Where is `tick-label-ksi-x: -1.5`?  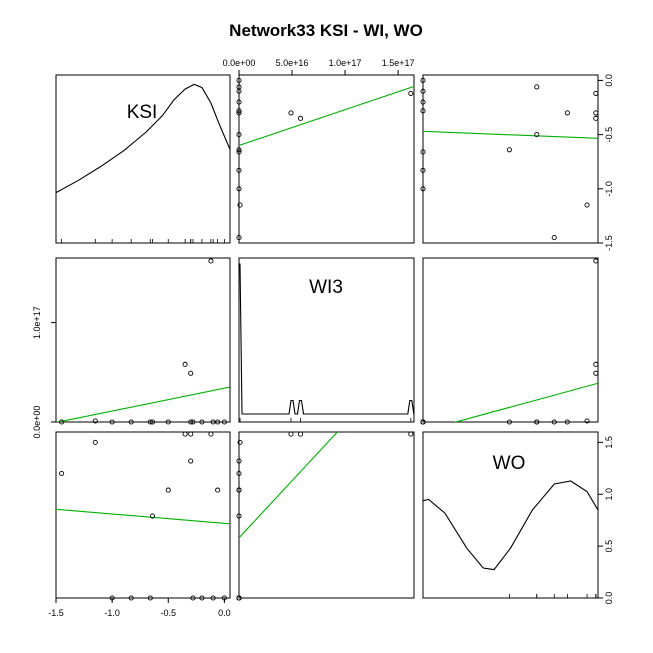 tick-label-ksi-x: -1.5 is located at coordinates (56, 613).